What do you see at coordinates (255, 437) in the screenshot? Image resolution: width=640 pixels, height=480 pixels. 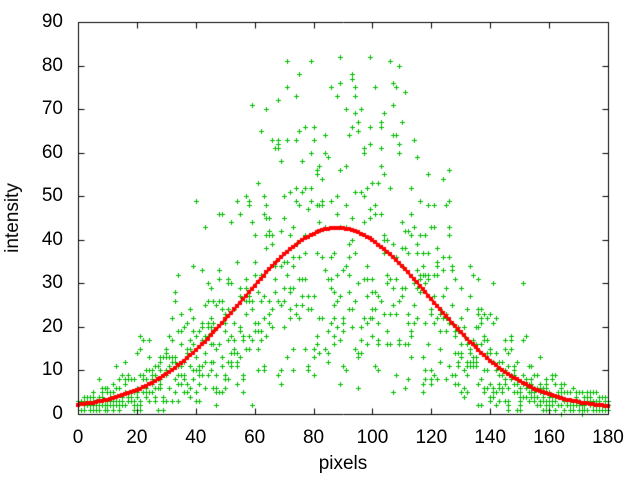 I see `x-tick-label-60: 60` at bounding box center [255, 437].